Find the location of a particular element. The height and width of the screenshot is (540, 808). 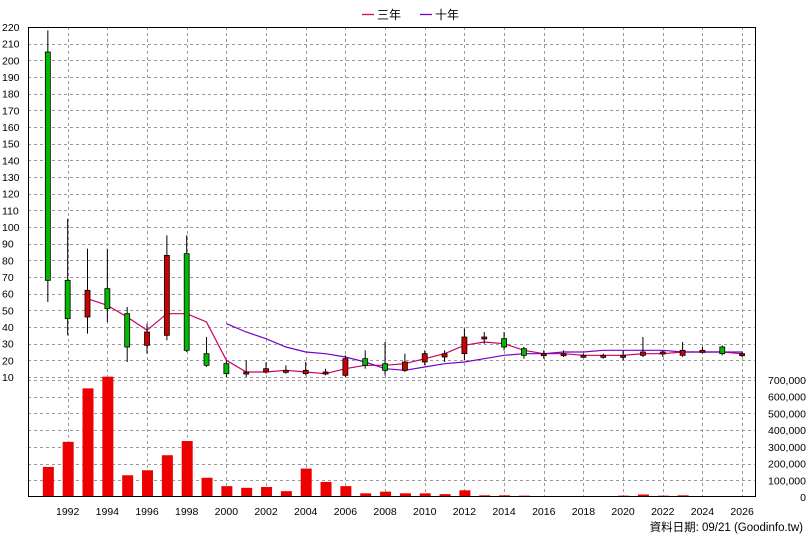

price-tick-label: 90 is located at coordinates (8, 245).